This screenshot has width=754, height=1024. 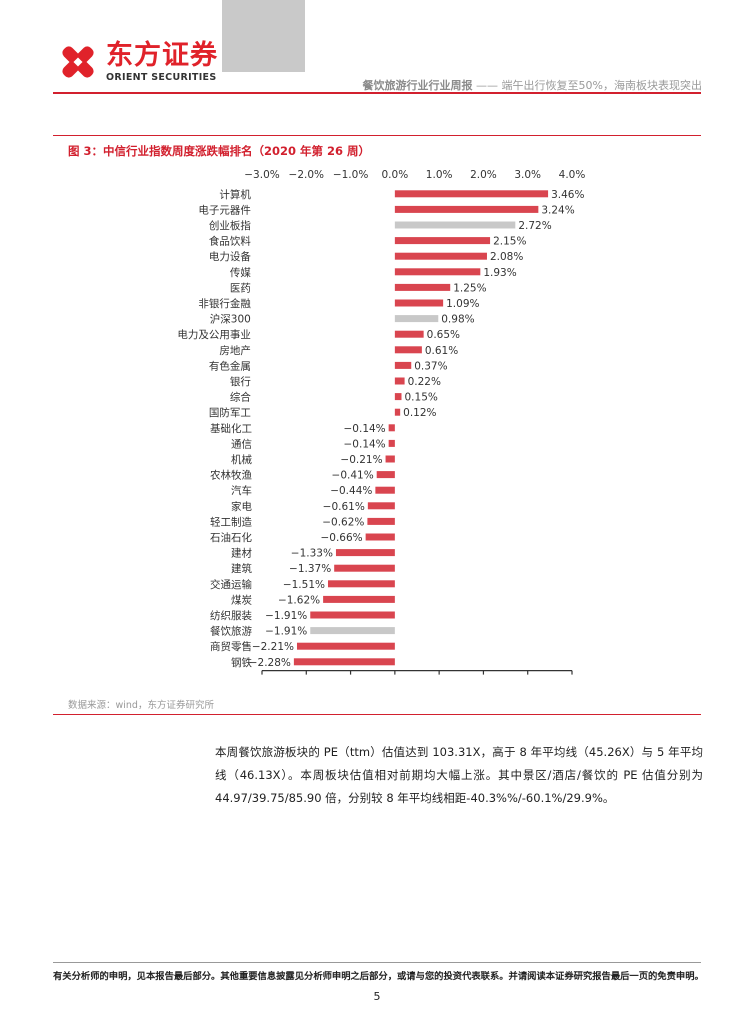 I want to click on category-label: 电力设备, so click(x=230, y=256).